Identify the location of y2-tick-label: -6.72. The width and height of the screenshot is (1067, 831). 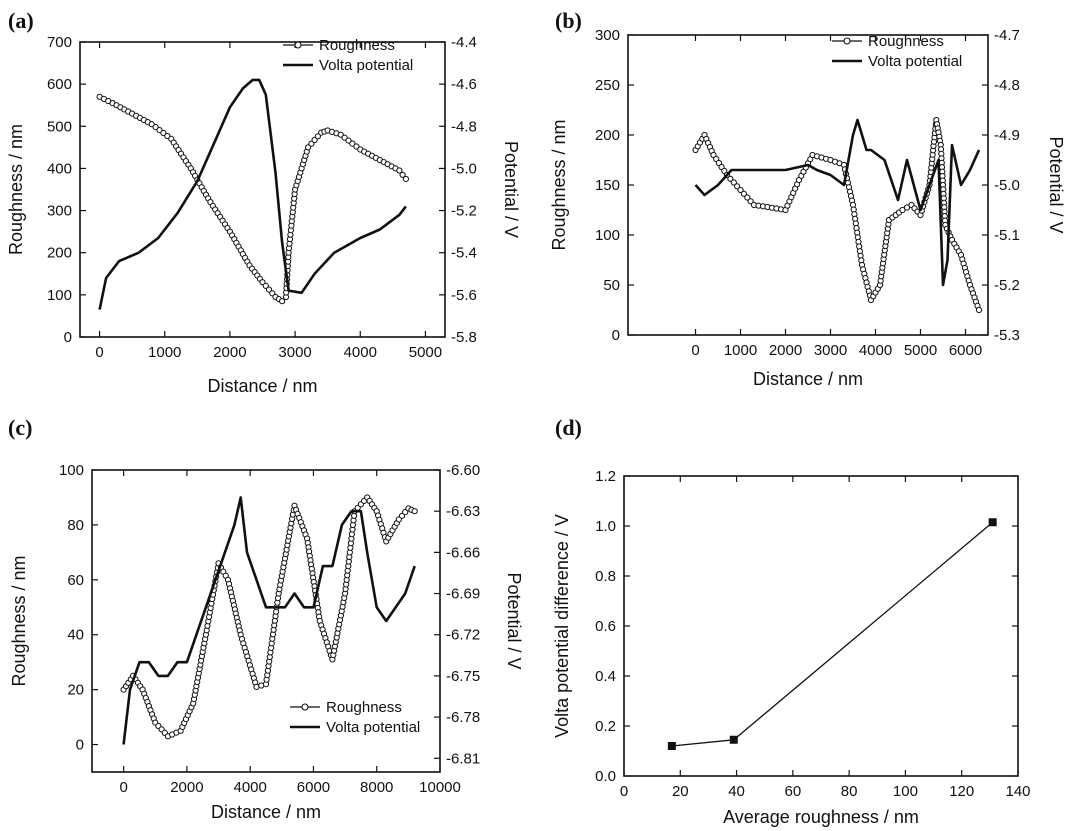
(463, 635).